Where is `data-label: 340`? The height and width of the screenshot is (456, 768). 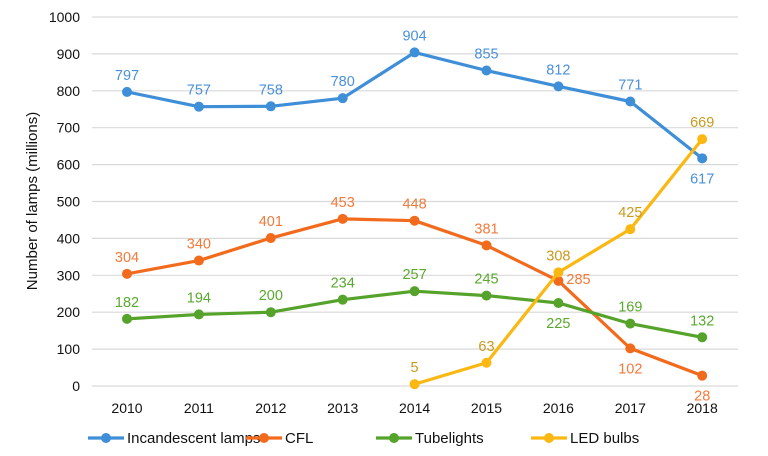
data-label: 340 is located at coordinates (199, 245).